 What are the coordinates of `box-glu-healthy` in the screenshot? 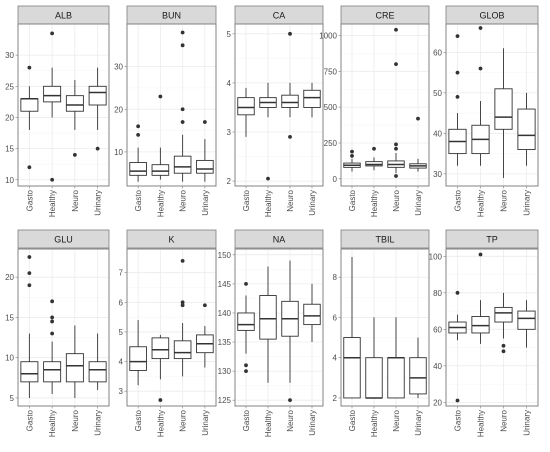 It's located at (52, 346).